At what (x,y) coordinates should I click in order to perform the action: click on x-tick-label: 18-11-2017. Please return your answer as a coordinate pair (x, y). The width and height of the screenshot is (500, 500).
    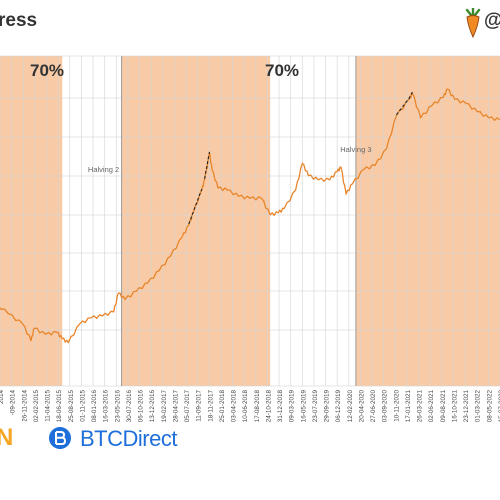
    Looking at the image, I should click on (210, 406).